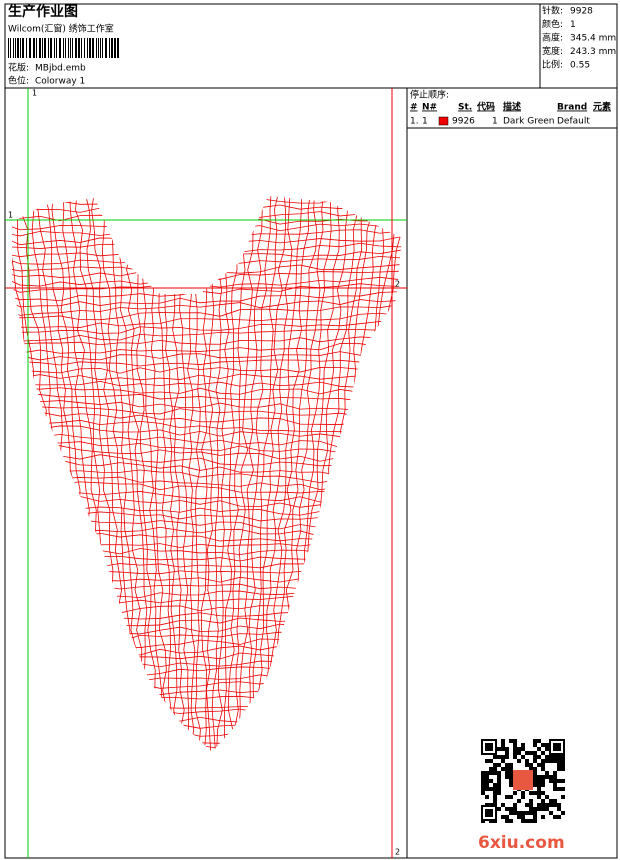  What do you see at coordinates (465, 108) in the screenshot?
I see `column-header: St.` at bounding box center [465, 108].